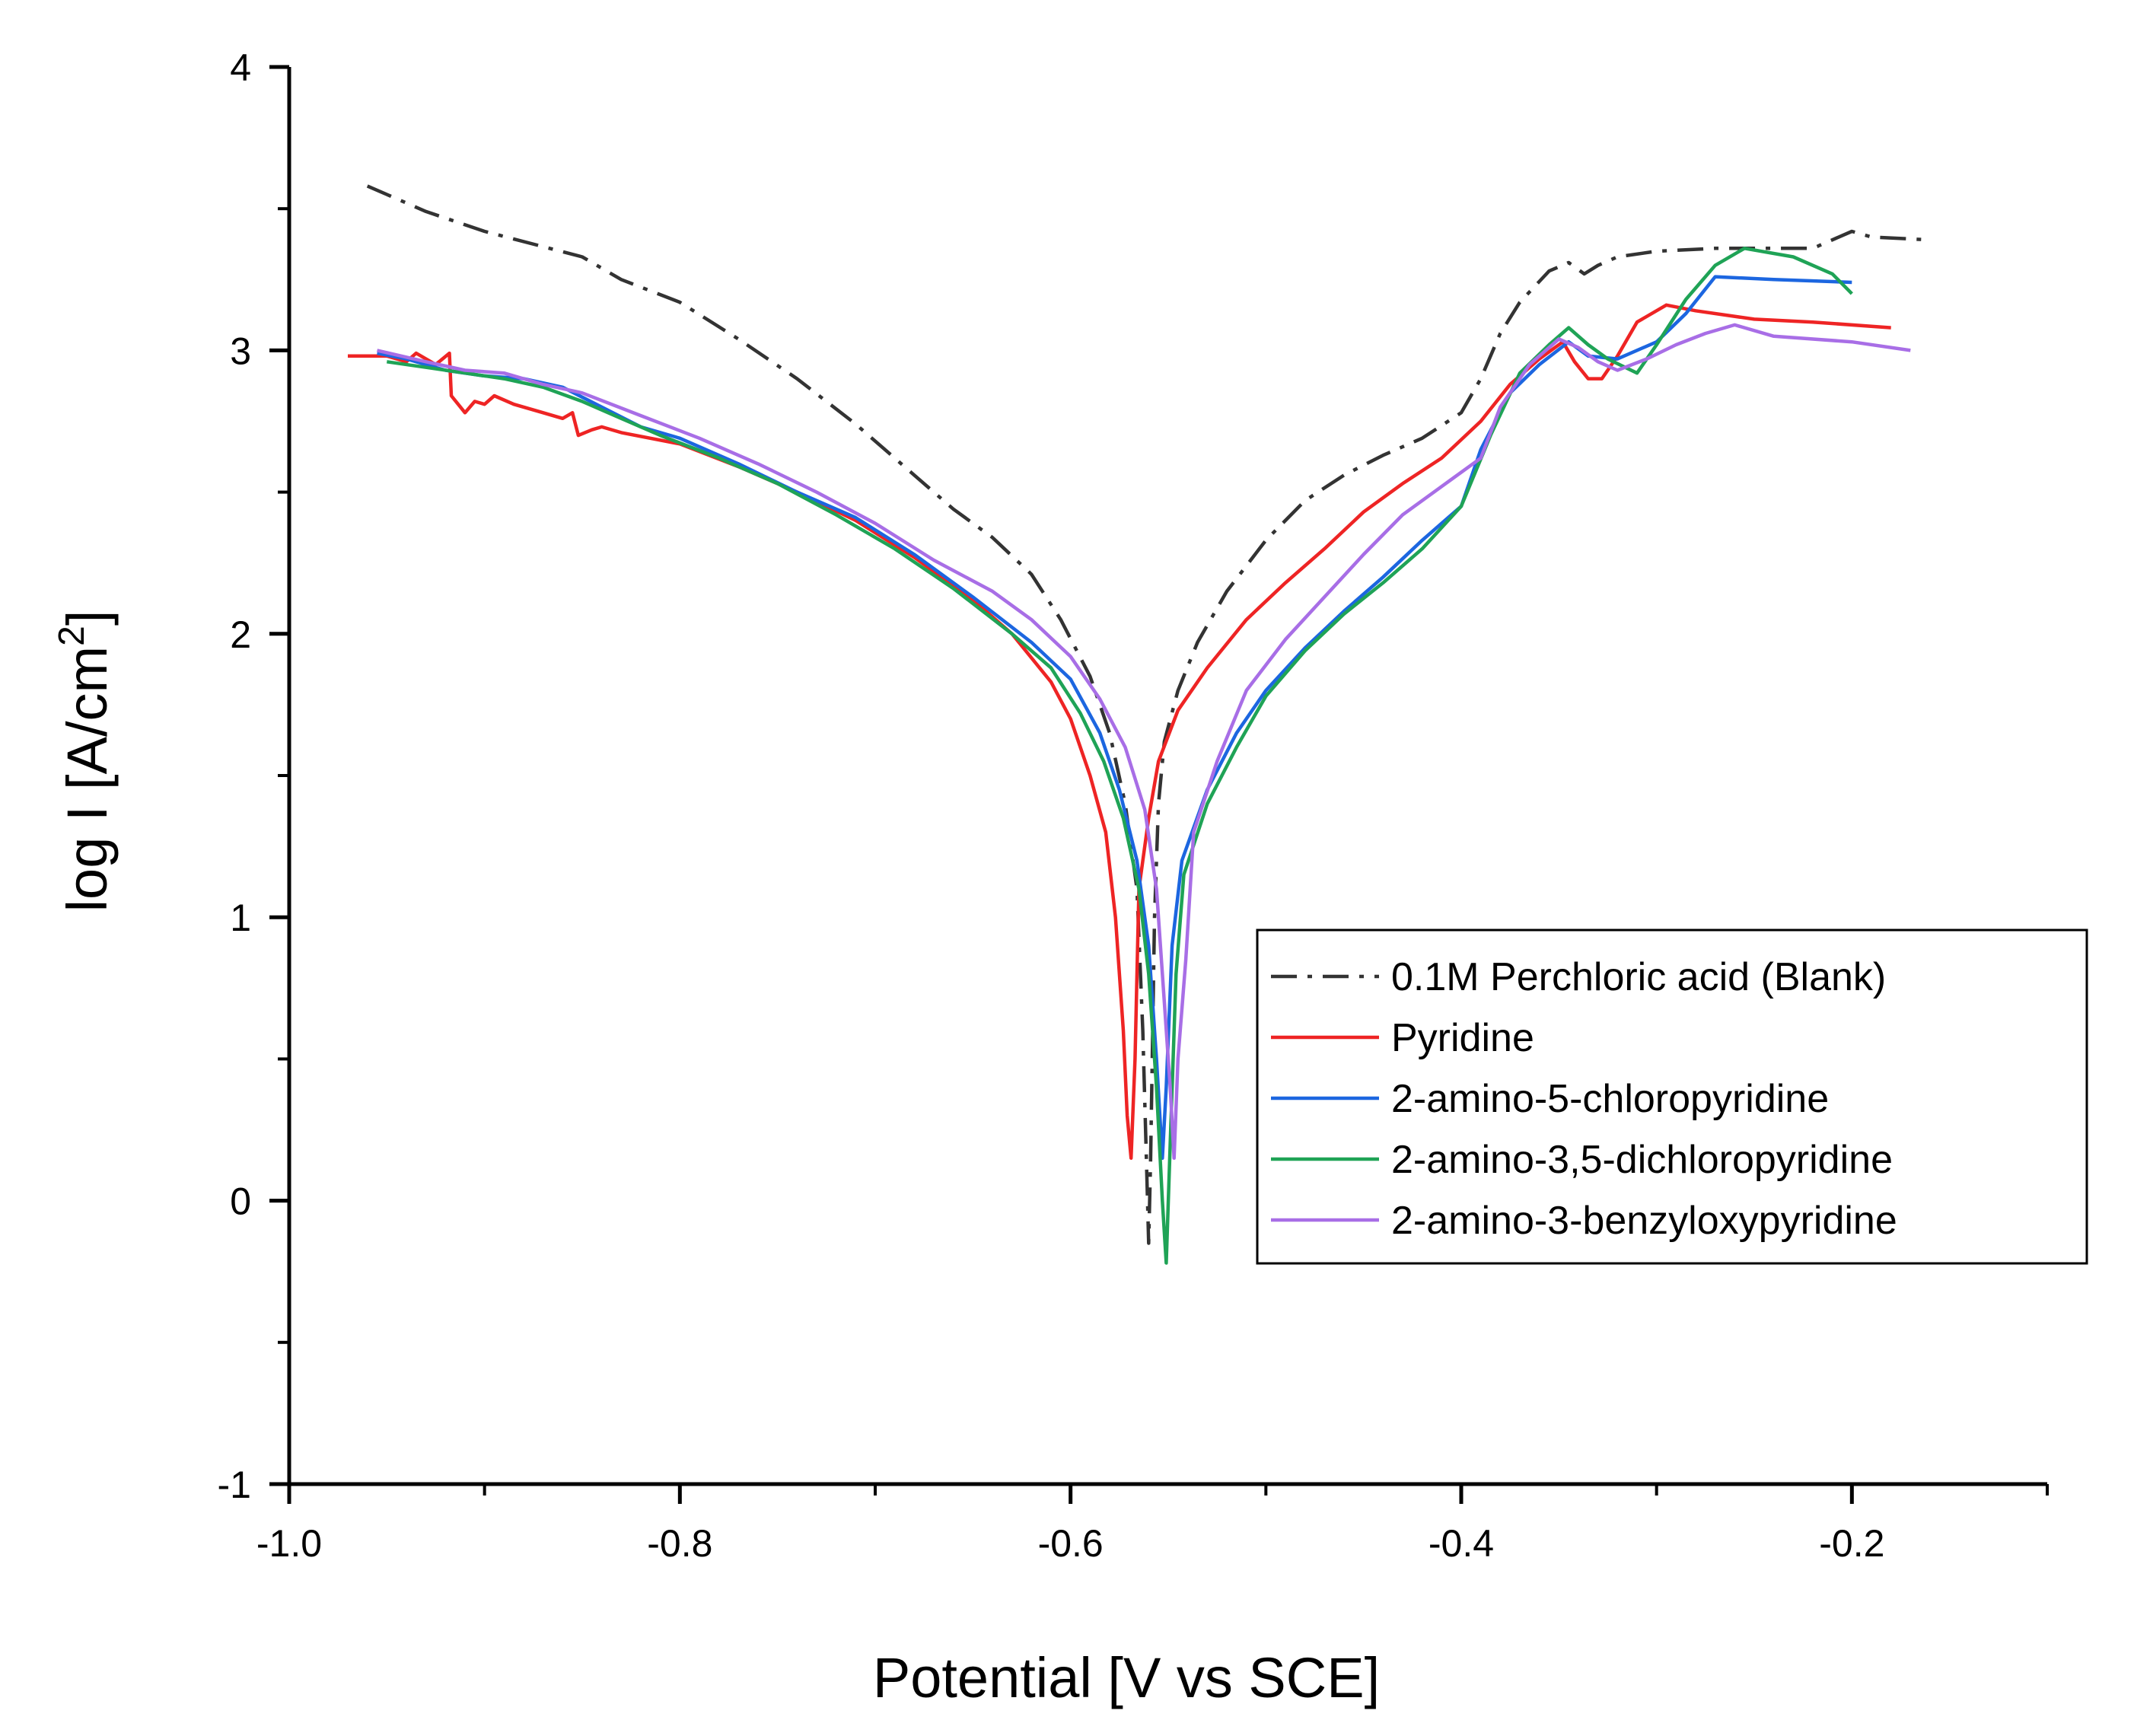 The width and height of the screenshot is (2134, 1736). What do you see at coordinates (1610, 1099) in the screenshot?
I see `legend-label-3: 2-amino-5-chloropyridine` at bounding box center [1610, 1099].